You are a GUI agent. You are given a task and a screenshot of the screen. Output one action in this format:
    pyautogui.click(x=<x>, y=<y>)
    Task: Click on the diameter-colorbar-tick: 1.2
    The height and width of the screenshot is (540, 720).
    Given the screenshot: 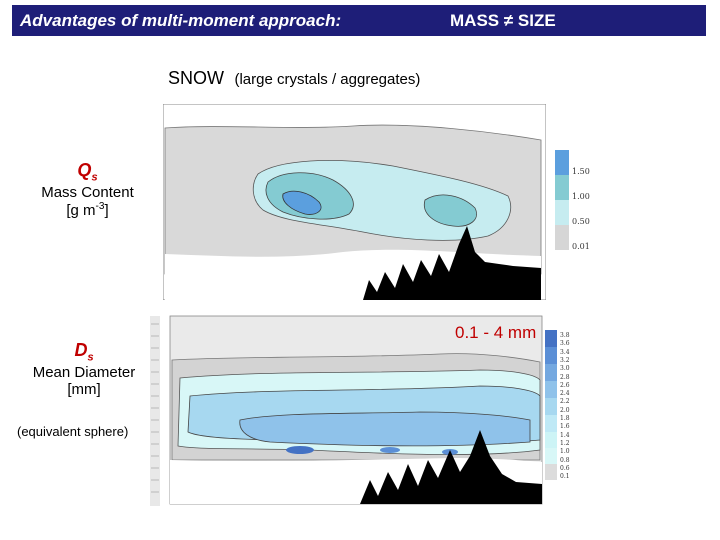 What is the action you would take?
    pyautogui.click(x=565, y=443)
    